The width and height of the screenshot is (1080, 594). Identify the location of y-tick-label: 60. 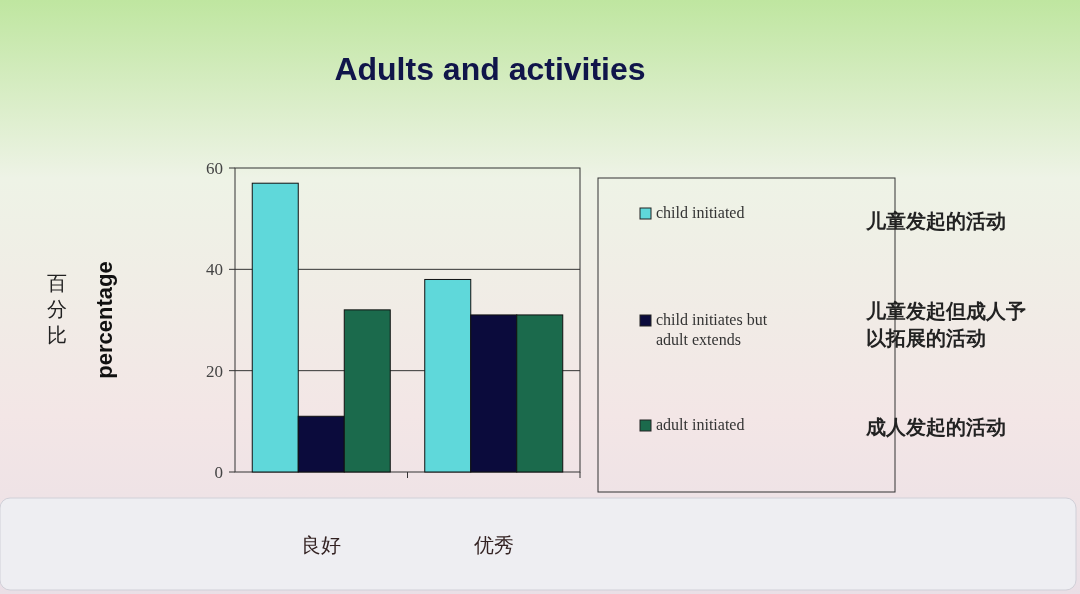
(214, 168).